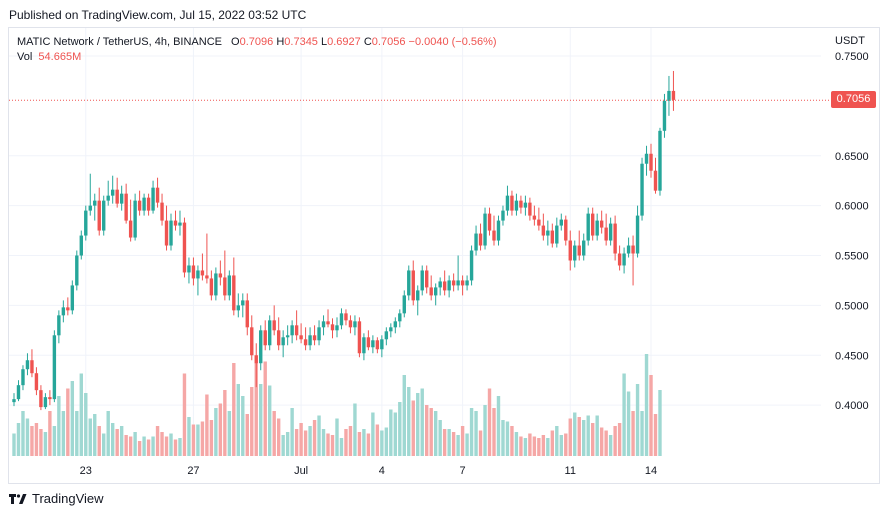  Describe the element at coordinates (86, 471) in the screenshot. I see `date-tick-label: 23` at that location.